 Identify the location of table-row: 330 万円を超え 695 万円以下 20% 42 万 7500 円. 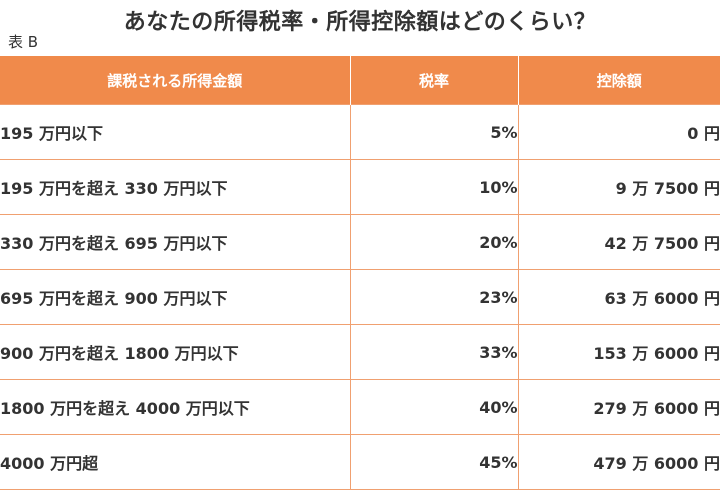
(360, 242).